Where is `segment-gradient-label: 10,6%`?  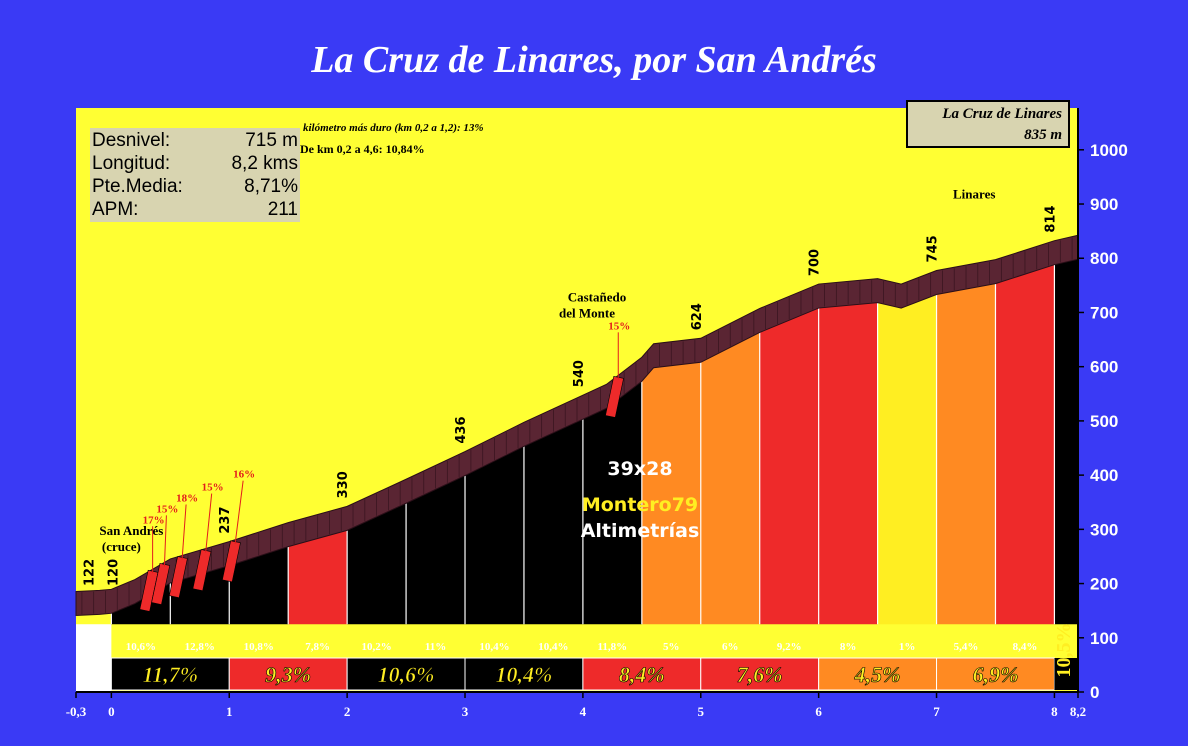
segment-gradient-label: 10,6% is located at coordinates (141, 647).